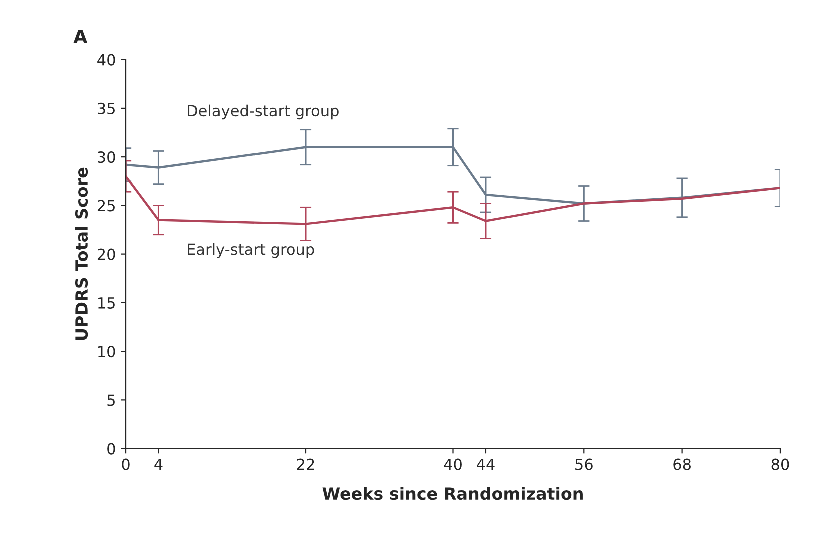 This screenshot has height=544, width=813. What do you see at coordinates (81, 37) in the screenshot?
I see `chart-title: A` at bounding box center [81, 37].